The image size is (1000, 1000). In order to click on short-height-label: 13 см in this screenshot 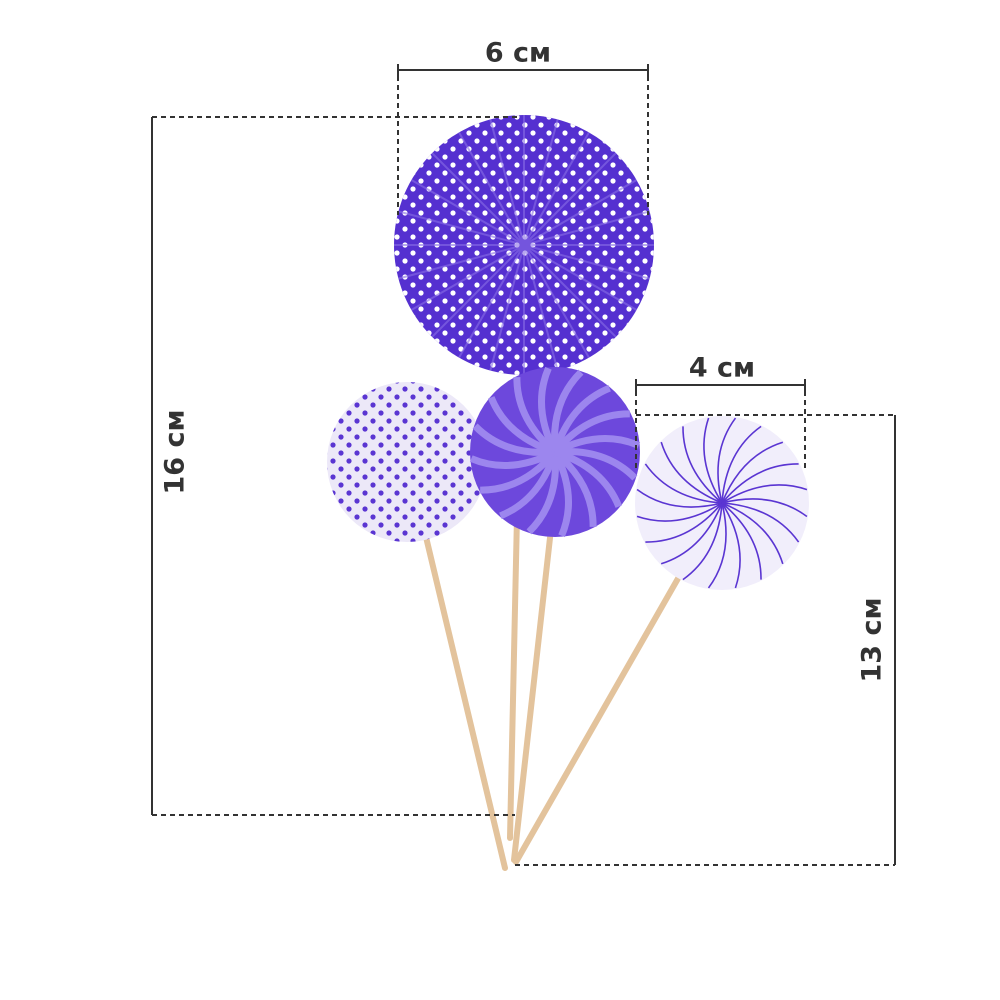, I will do `click(872, 640)`.